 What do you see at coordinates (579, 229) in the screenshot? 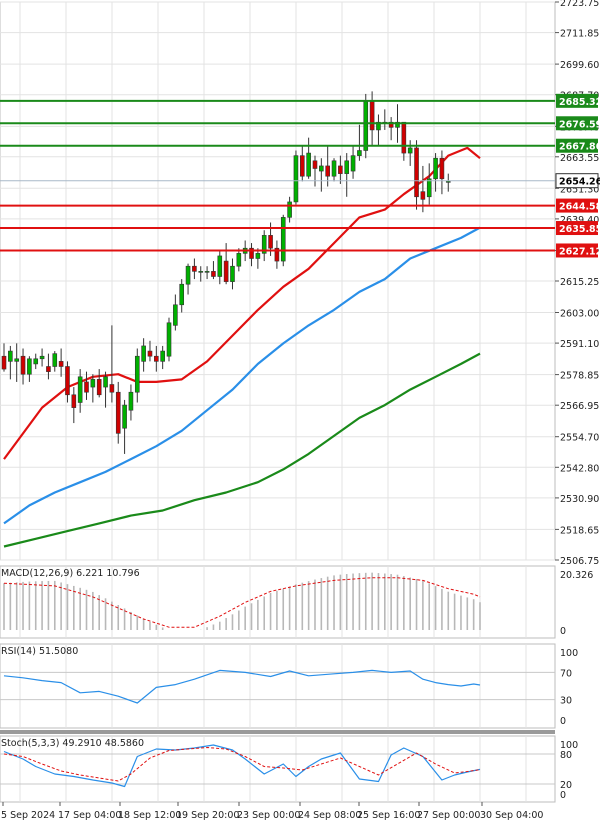
I see `support-label: 2635.85` at bounding box center [579, 229].